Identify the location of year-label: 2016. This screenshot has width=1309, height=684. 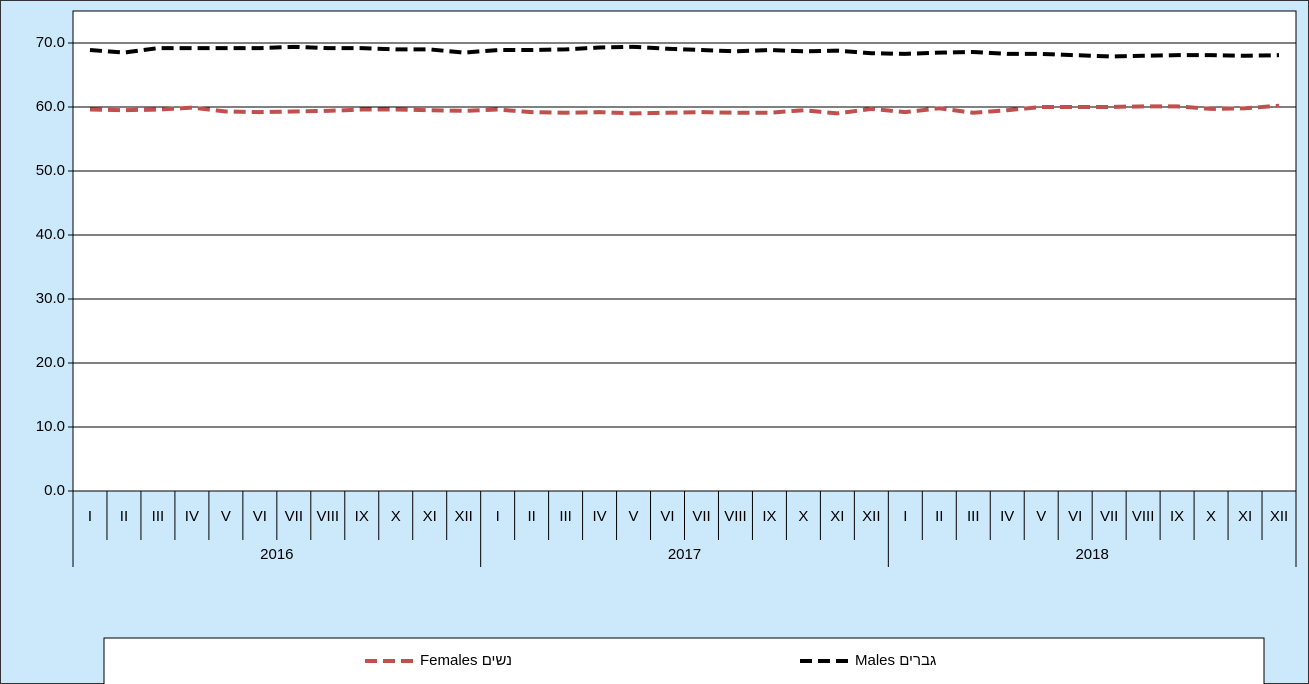
(276, 554).